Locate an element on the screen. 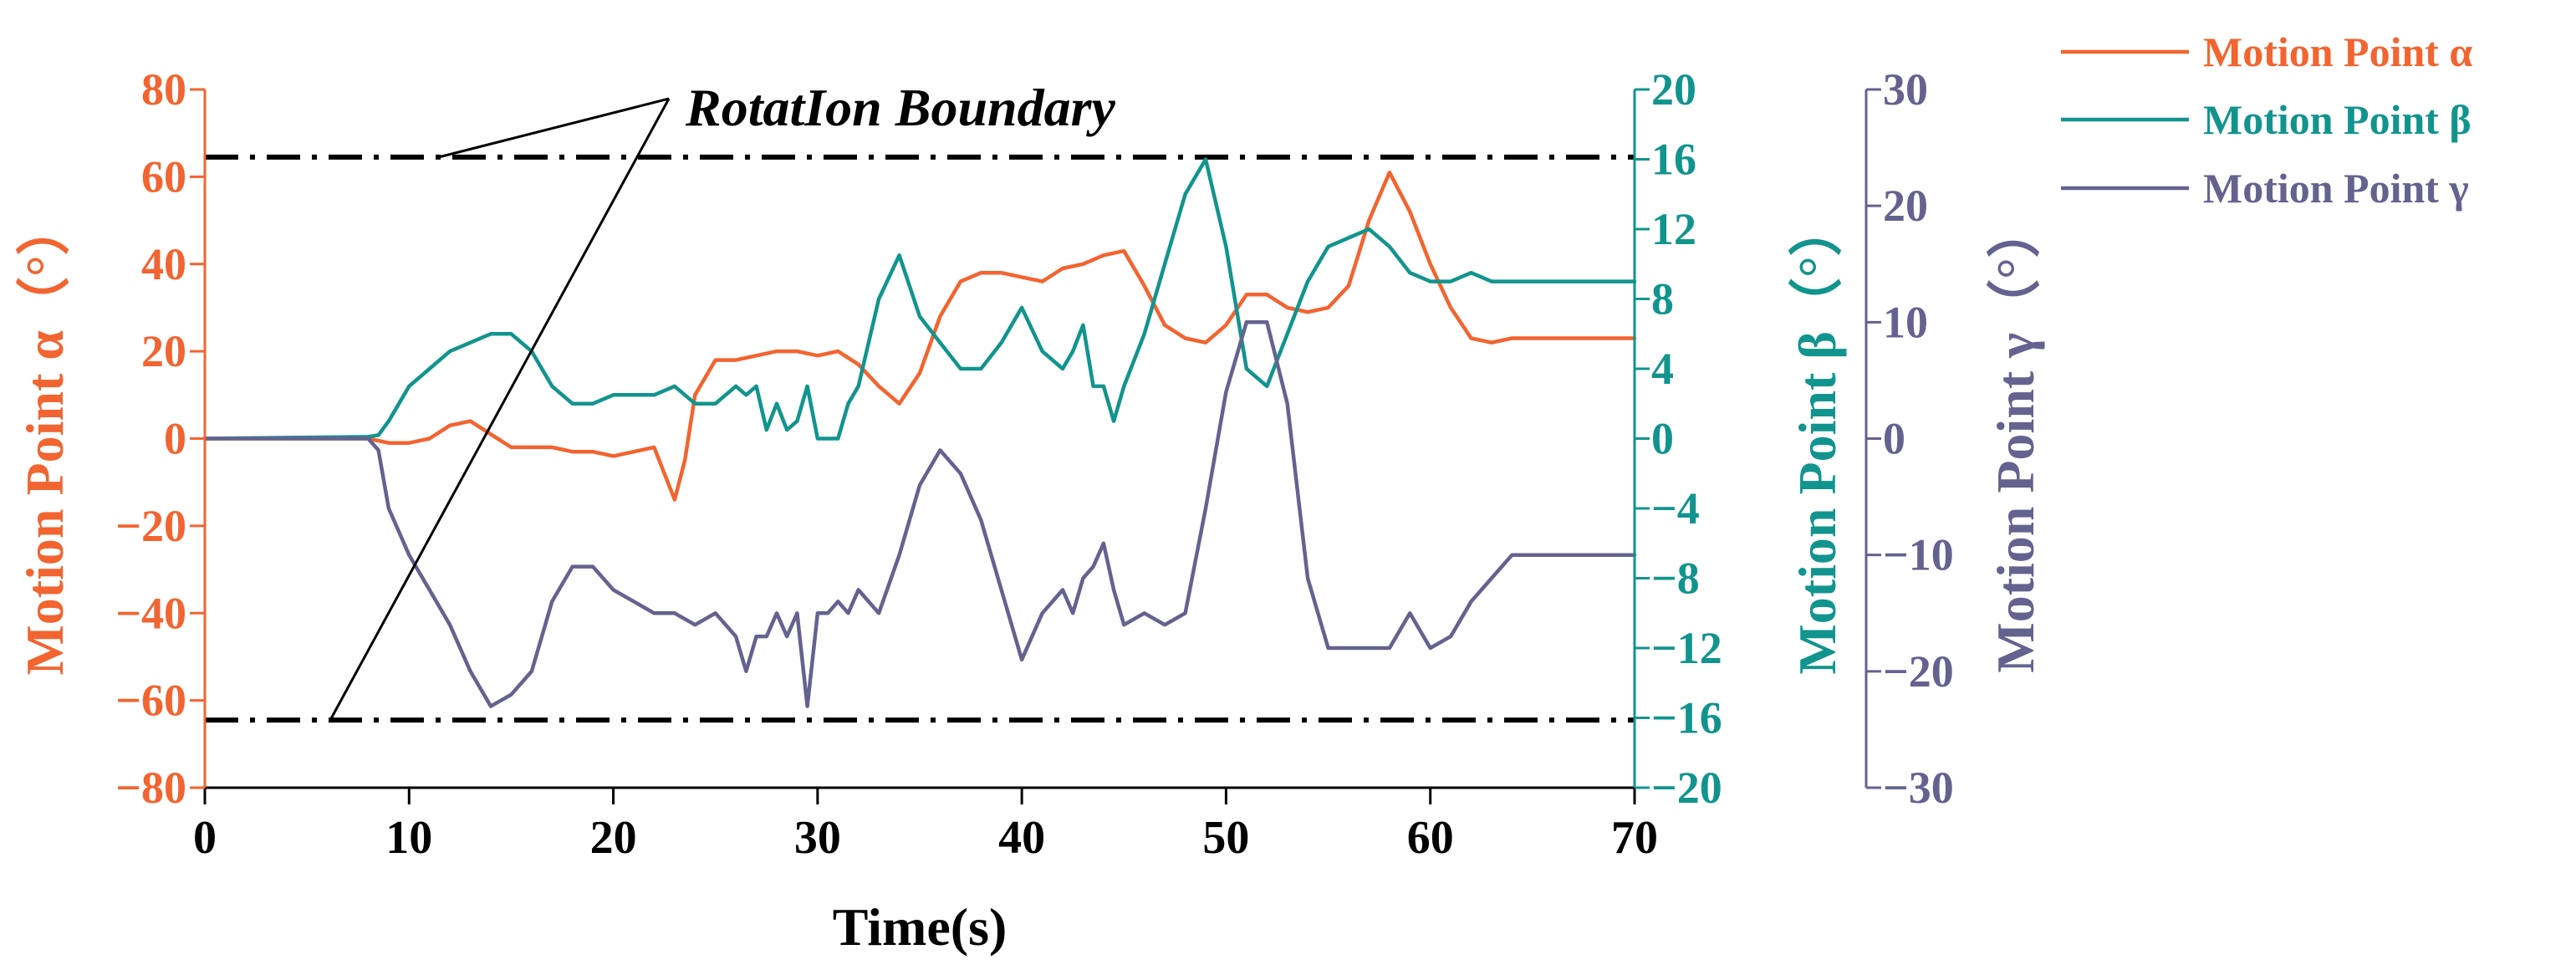 The height and width of the screenshot is (975, 2576). annotation-label: RotatIon Boundary is located at coordinates (901, 107).